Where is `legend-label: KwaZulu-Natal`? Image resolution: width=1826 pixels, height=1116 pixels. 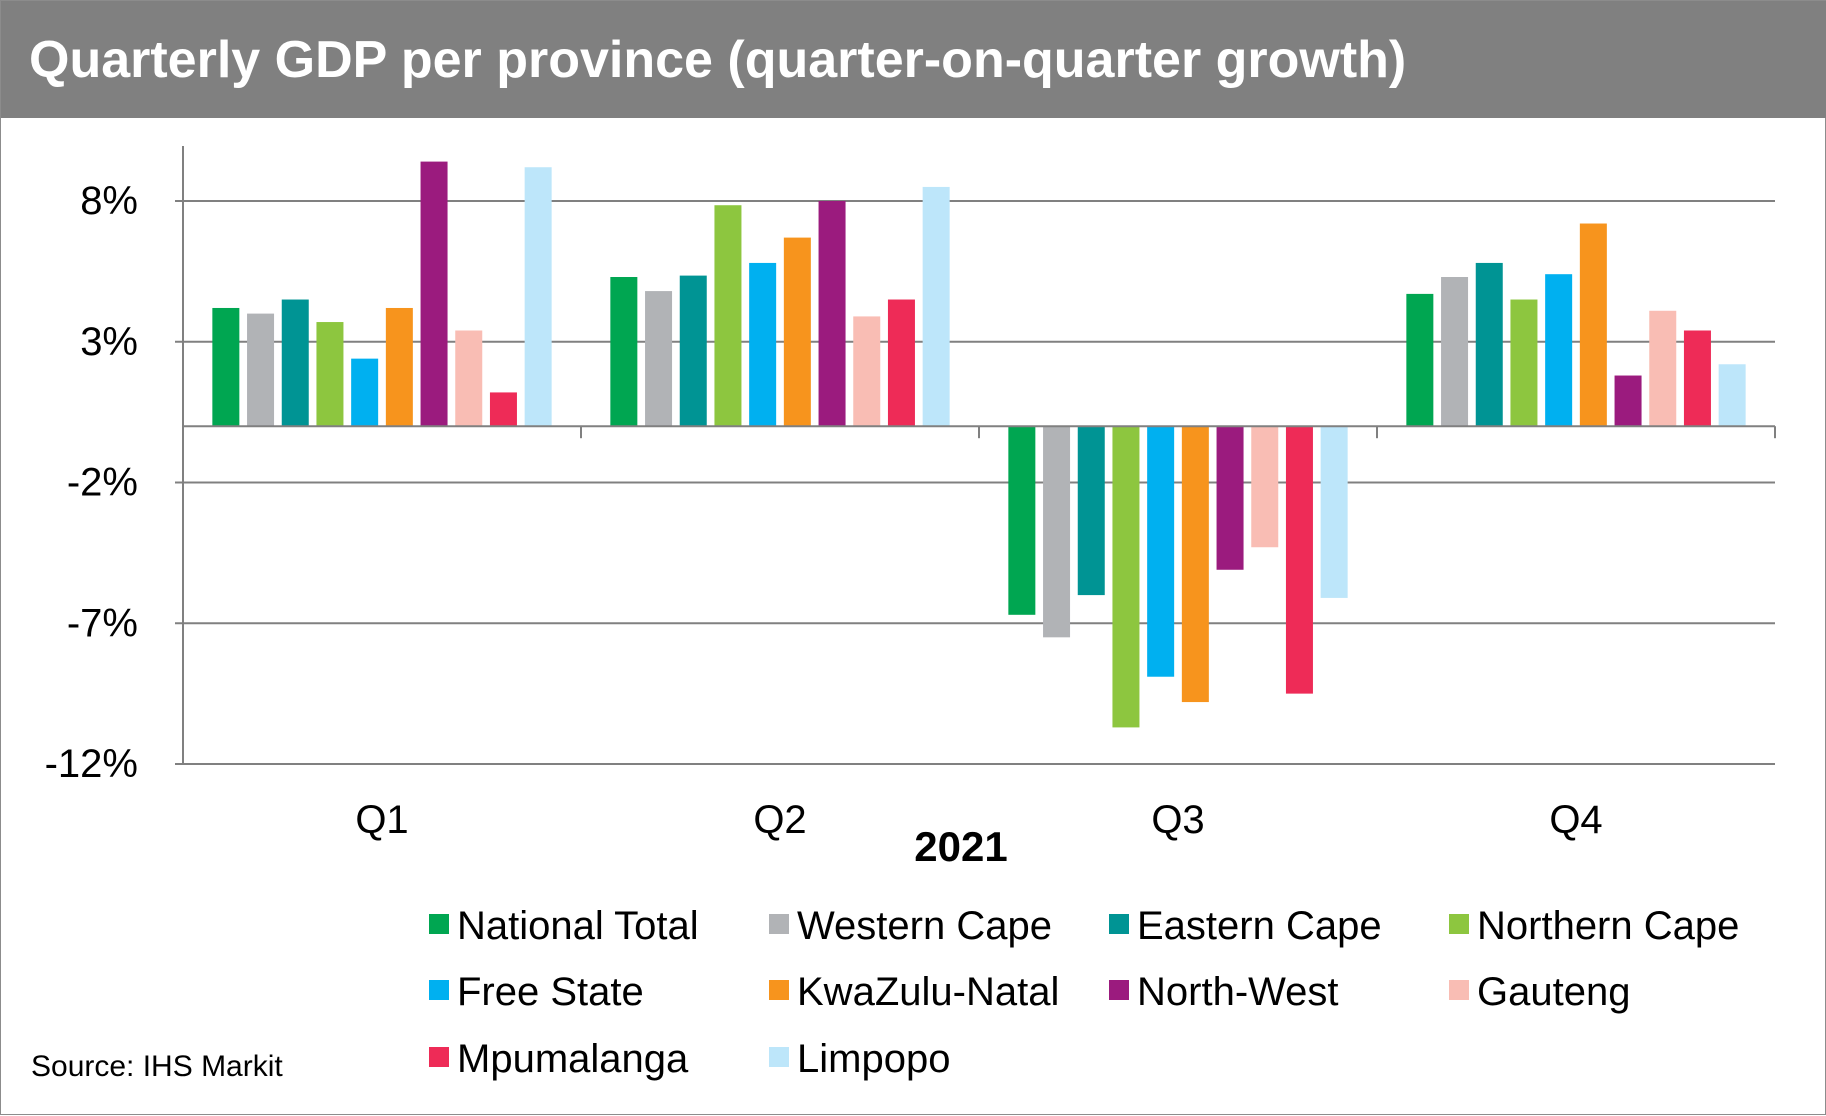 legend-label: KwaZulu-Natal is located at coordinates (928, 992).